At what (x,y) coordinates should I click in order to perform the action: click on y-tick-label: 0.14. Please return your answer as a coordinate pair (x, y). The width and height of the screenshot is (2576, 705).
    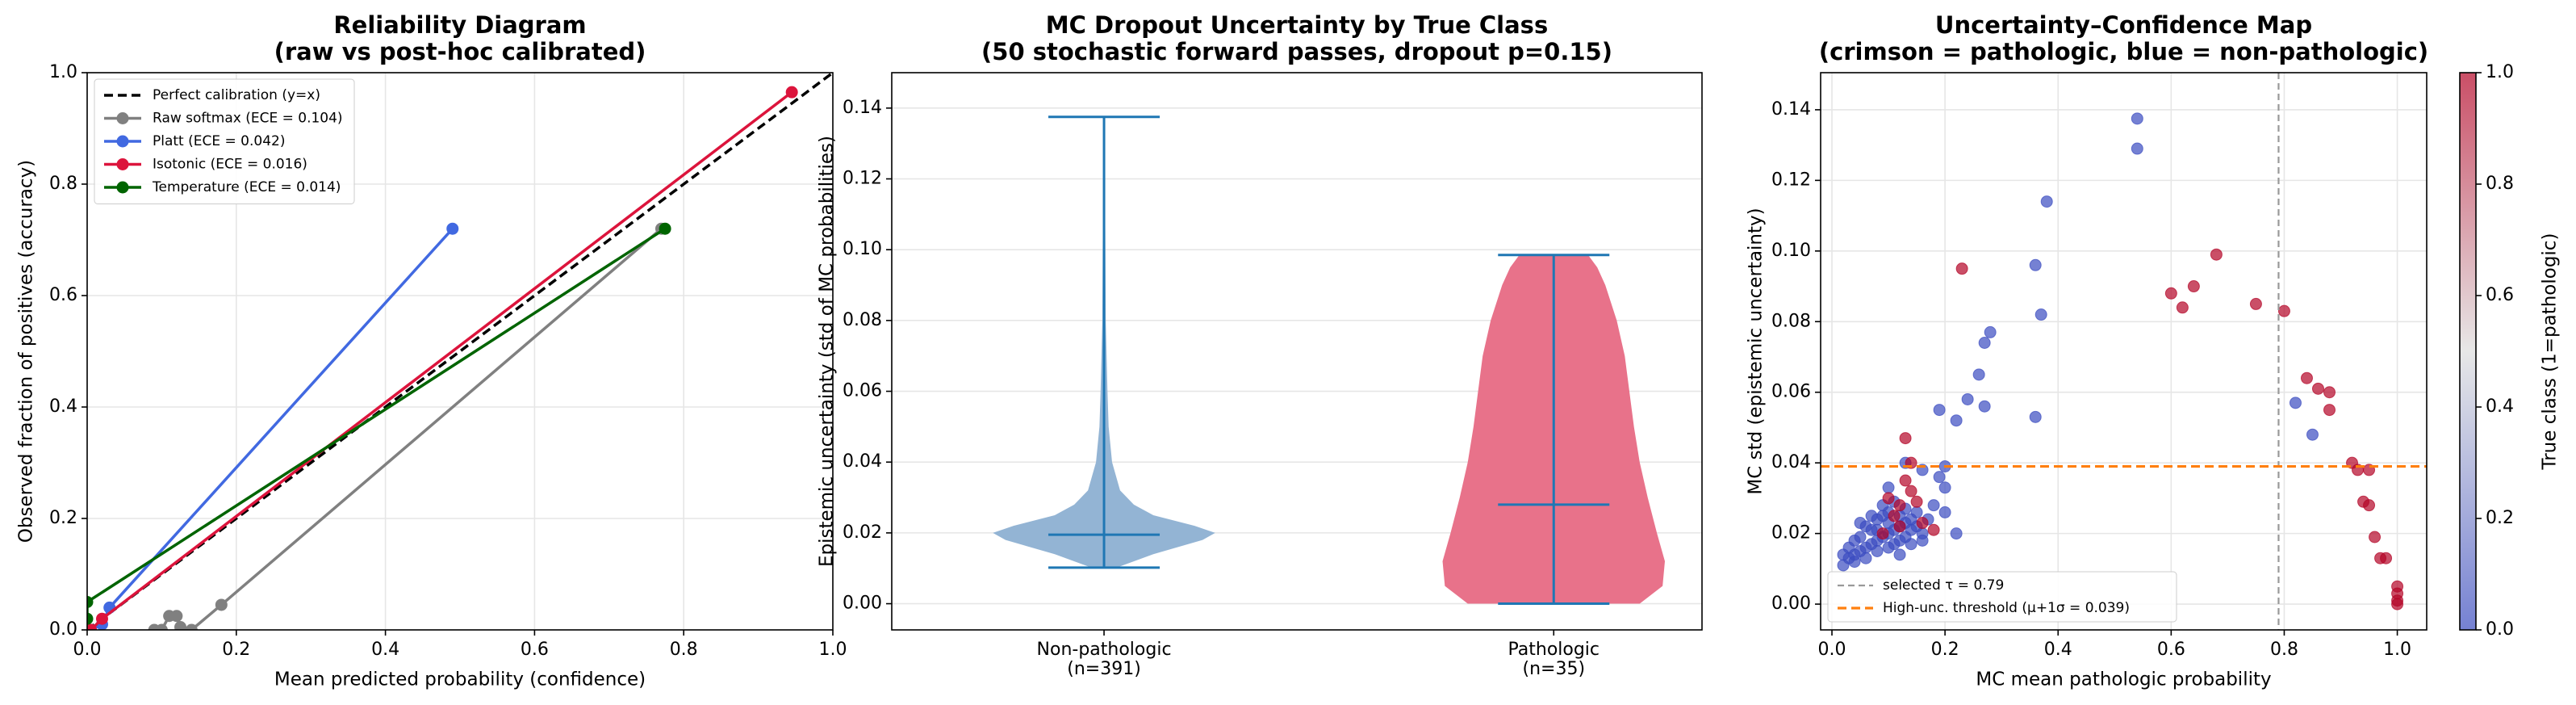
    Looking at the image, I should click on (1791, 109).